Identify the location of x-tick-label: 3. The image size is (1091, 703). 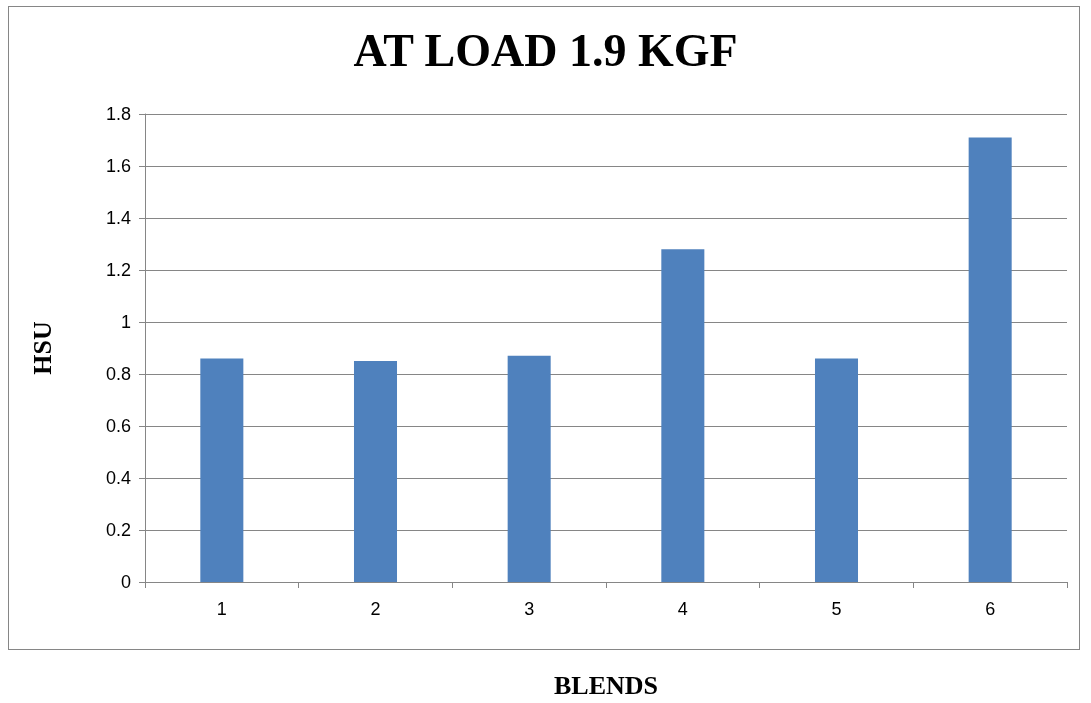
(529, 609).